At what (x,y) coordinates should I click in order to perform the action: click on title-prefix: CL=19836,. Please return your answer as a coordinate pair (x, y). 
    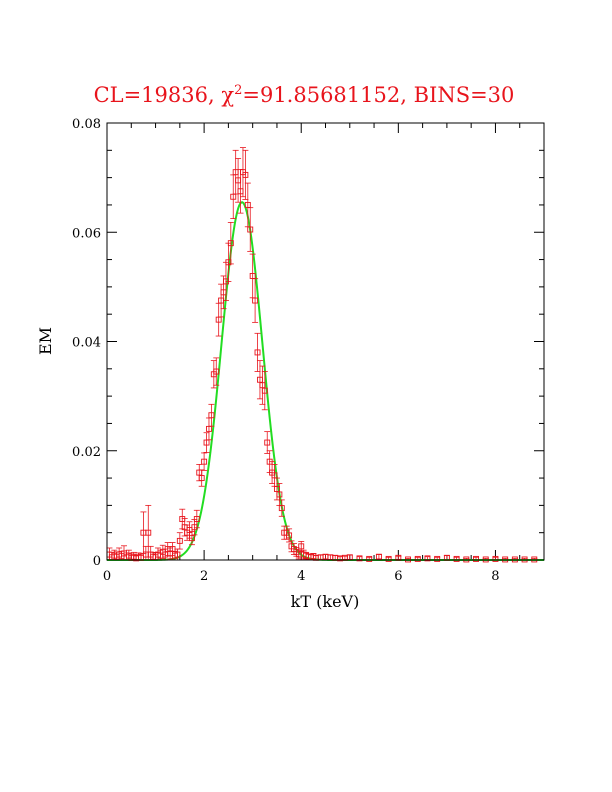
    Looking at the image, I should click on (158, 95).